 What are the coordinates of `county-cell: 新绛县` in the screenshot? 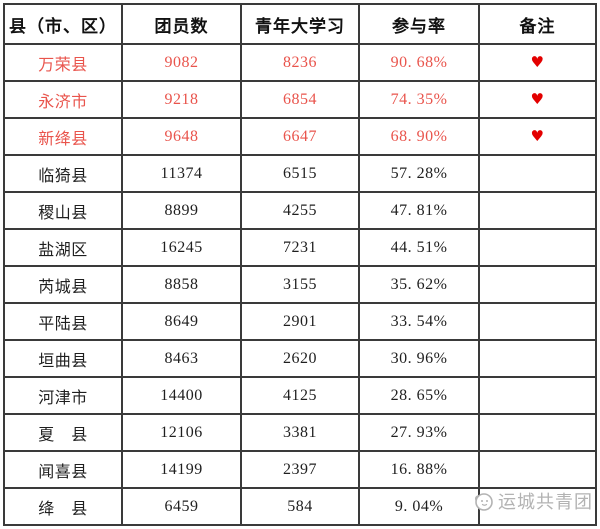 It's located at (64, 136).